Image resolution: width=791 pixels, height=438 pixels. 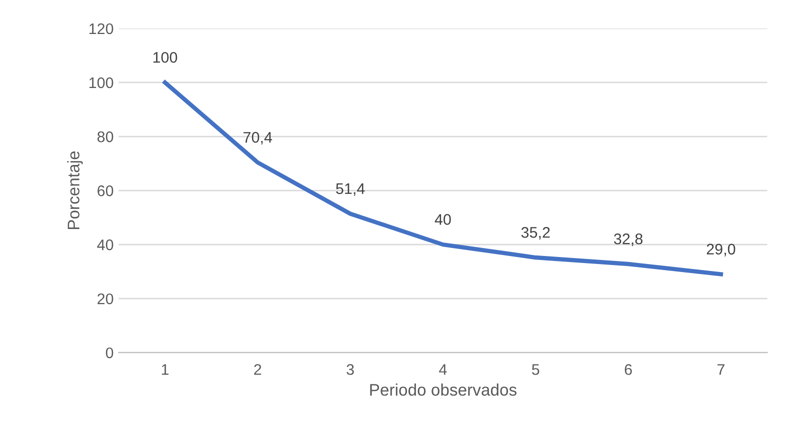 I want to click on y-tick-label: 20, so click(x=106, y=298).